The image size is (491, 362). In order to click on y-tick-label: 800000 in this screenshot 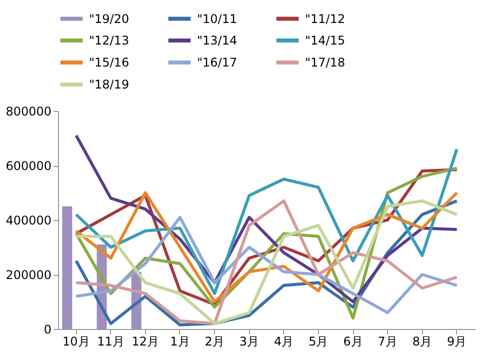, I will do `click(29, 111)`.